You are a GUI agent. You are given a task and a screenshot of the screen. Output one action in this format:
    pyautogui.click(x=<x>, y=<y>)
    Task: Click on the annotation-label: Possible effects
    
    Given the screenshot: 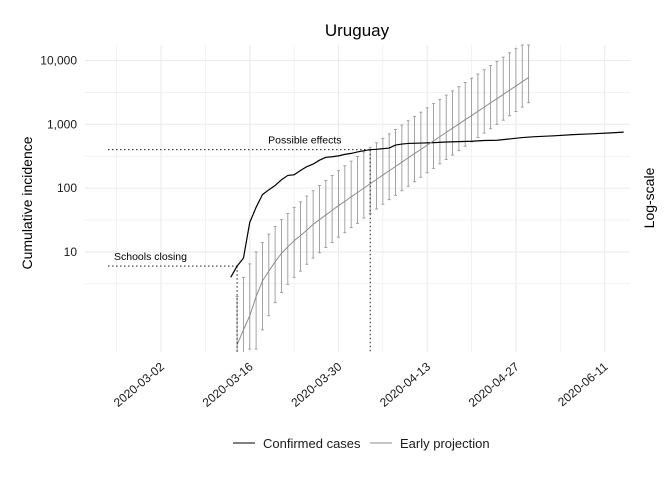 What is the action you would take?
    pyautogui.click(x=304, y=141)
    